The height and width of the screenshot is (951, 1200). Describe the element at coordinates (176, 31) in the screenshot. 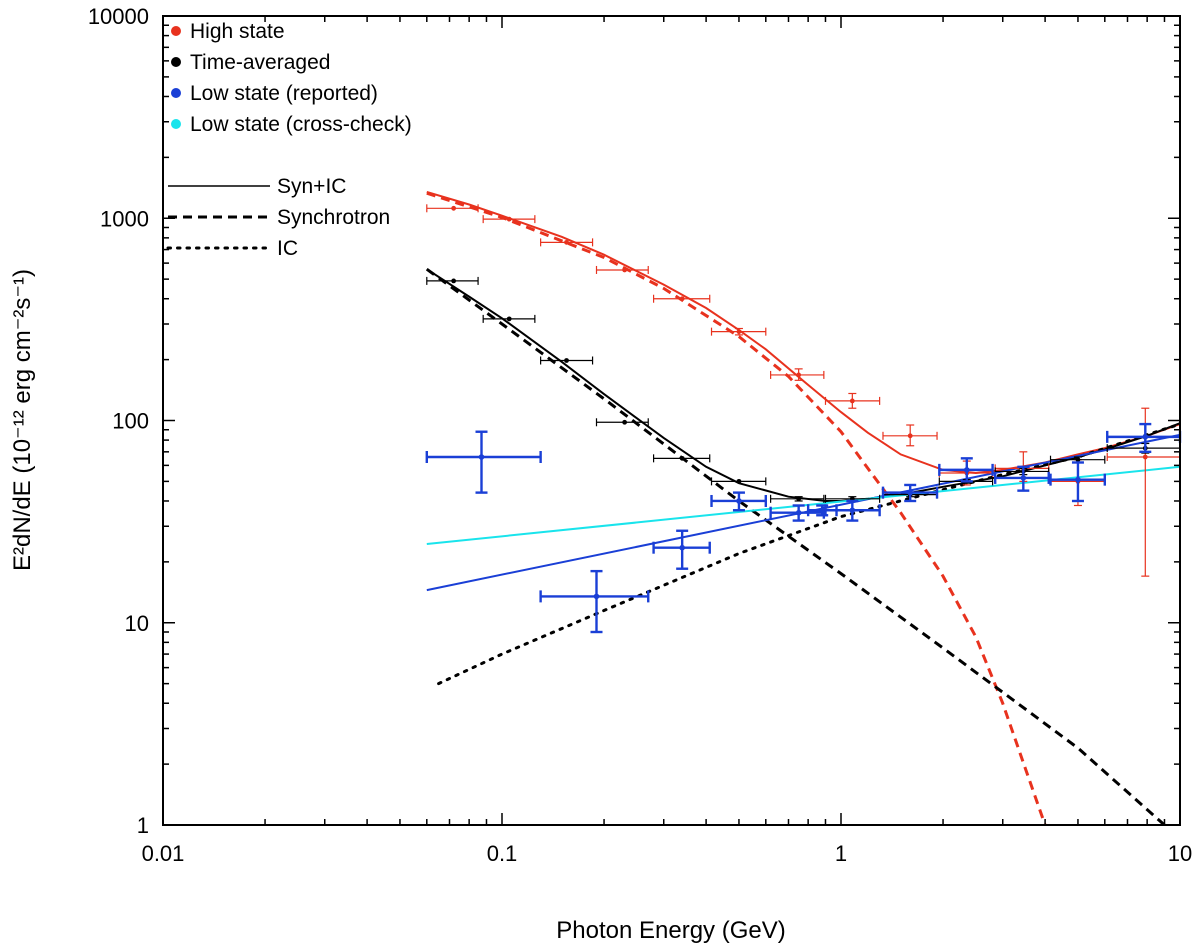

I see `legend-marker-high-state` at that location.